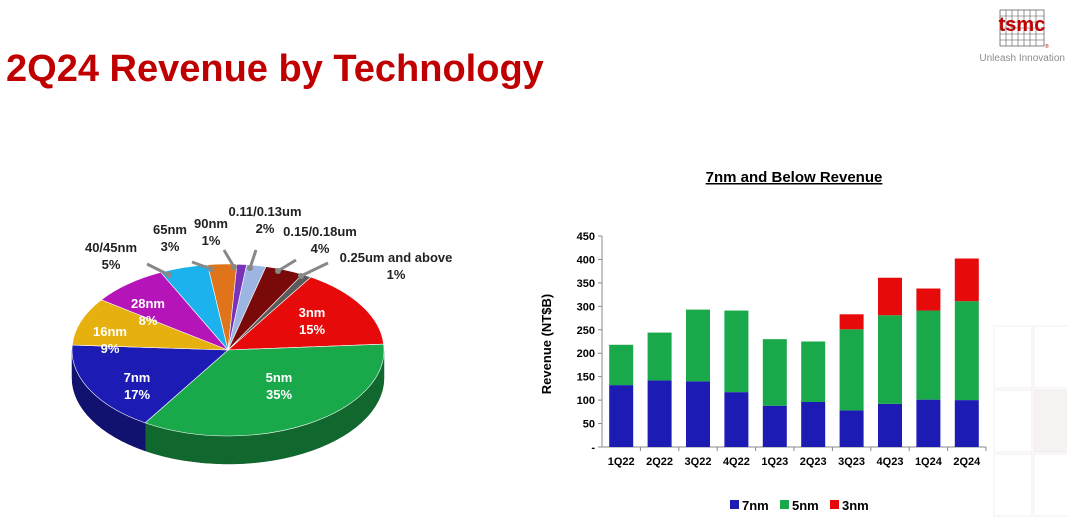 The height and width of the screenshot is (522, 1067). Describe the element at coordinates (137, 394) in the screenshot. I see `pie-value-7nm: 17%` at that location.